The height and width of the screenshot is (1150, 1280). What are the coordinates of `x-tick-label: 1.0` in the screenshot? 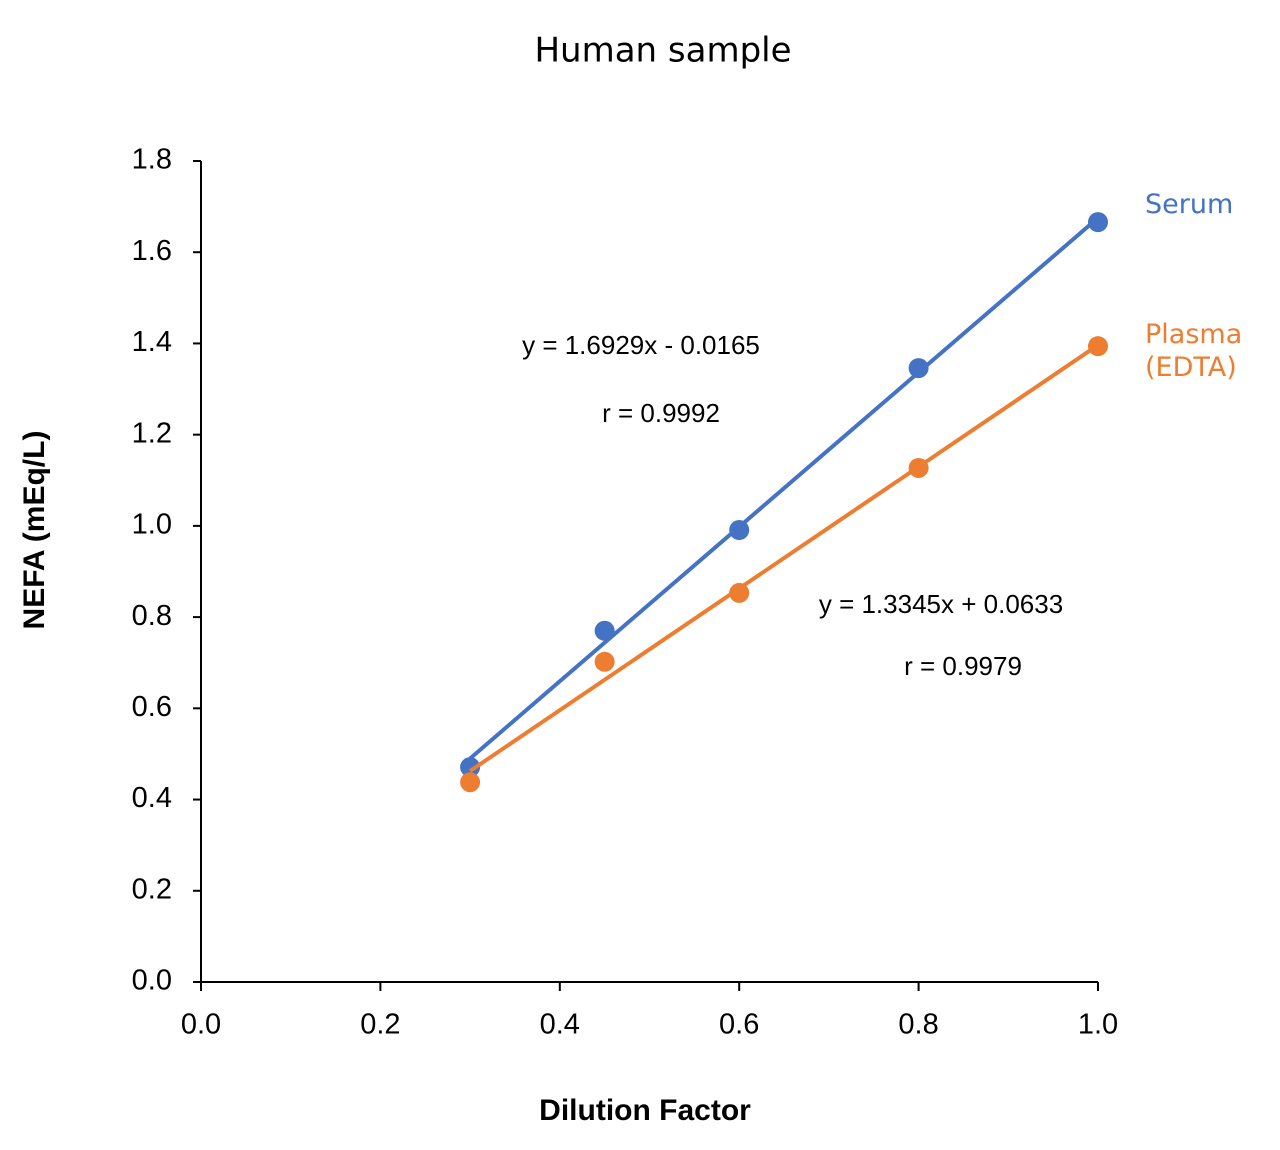 It's located at (1098, 1025).